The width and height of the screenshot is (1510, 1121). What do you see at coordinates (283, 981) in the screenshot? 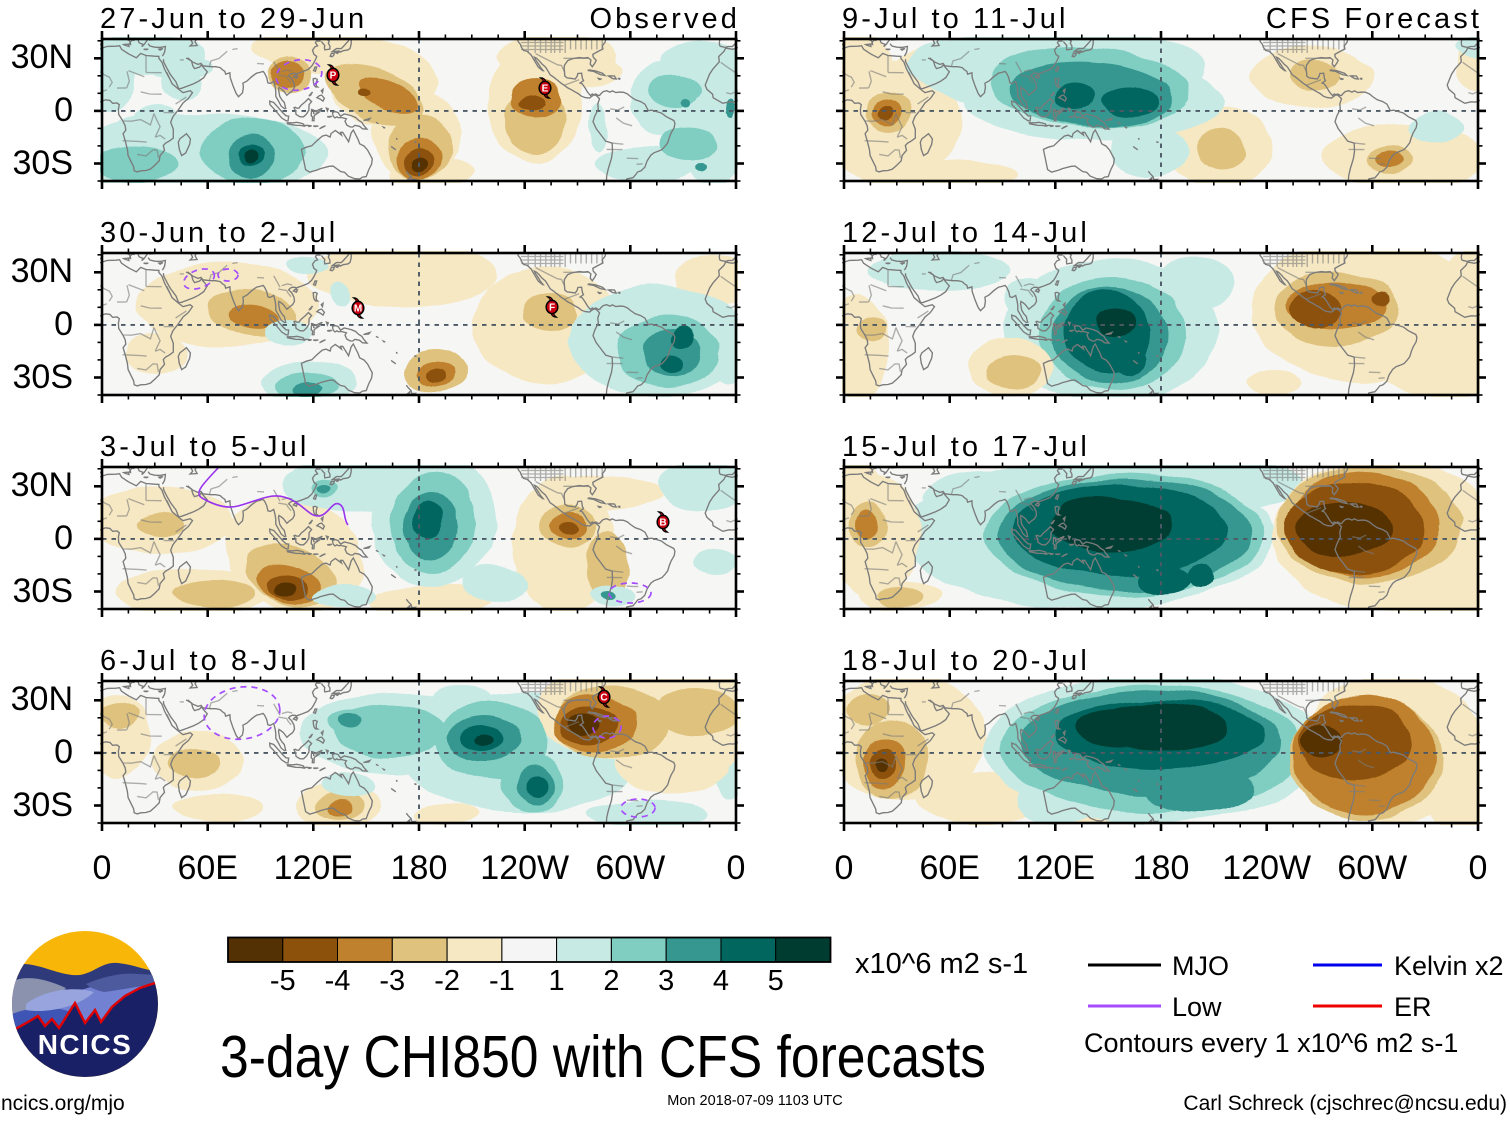
I see `svg-text: -5` at bounding box center [283, 981].